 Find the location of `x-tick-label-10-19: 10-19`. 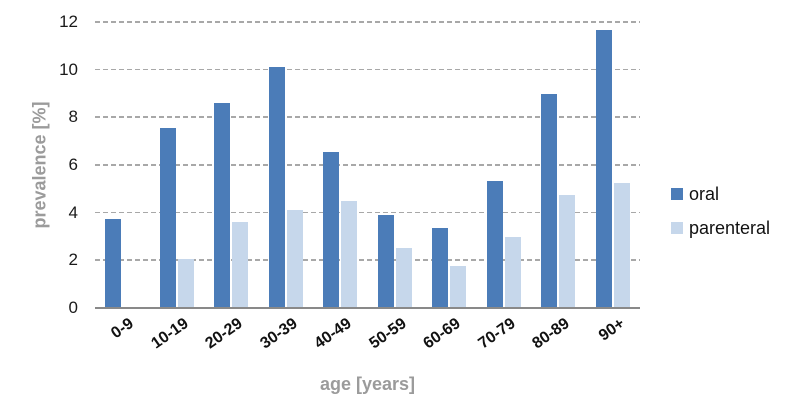

x-tick-label-10-19: 10-19 is located at coordinates (170, 334).